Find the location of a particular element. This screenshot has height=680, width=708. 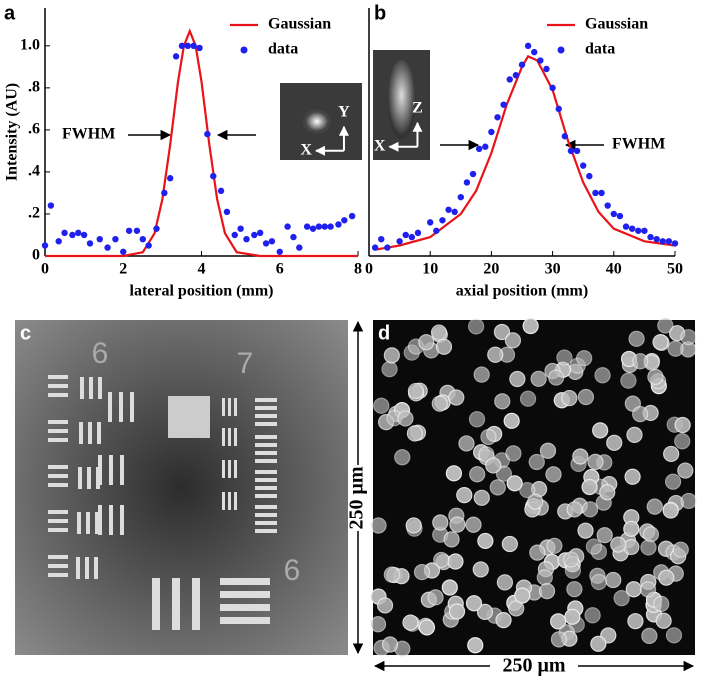

scale-label-bg is located at coordinates (534, 667).